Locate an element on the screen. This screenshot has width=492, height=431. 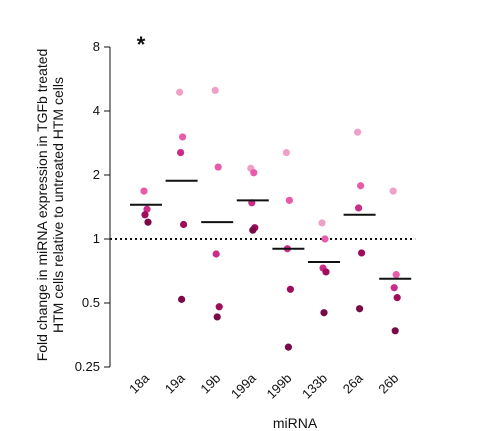
x-tick-label: 133b is located at coordinates (314, 386).